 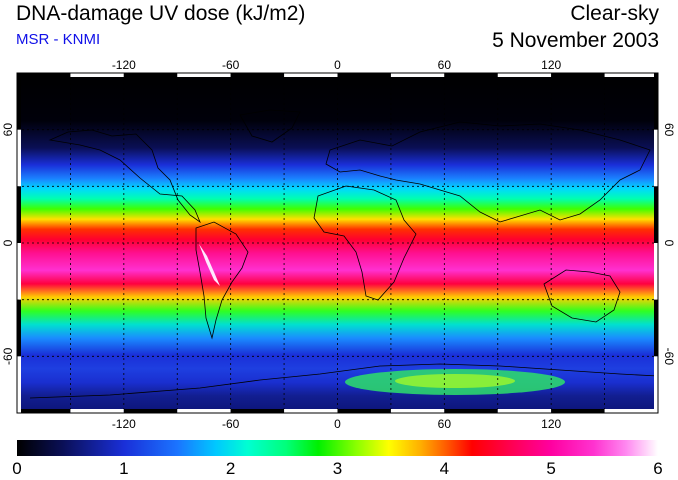 What do you see at coordinates (58, 39) in the screenshot?
I see `source-label: MSR - KNMI` at bounding box center [58, 39].